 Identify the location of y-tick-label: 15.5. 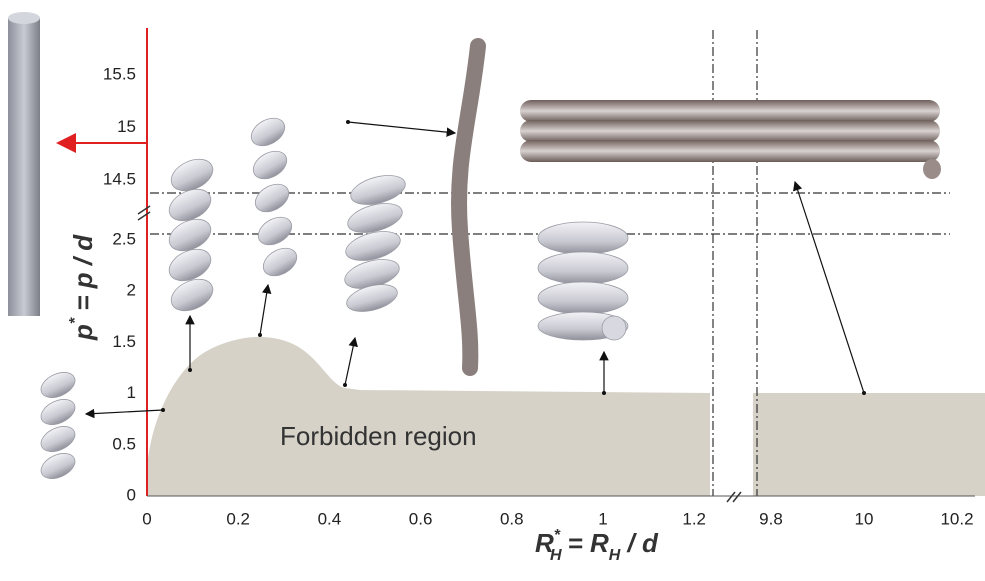
(119, 73).